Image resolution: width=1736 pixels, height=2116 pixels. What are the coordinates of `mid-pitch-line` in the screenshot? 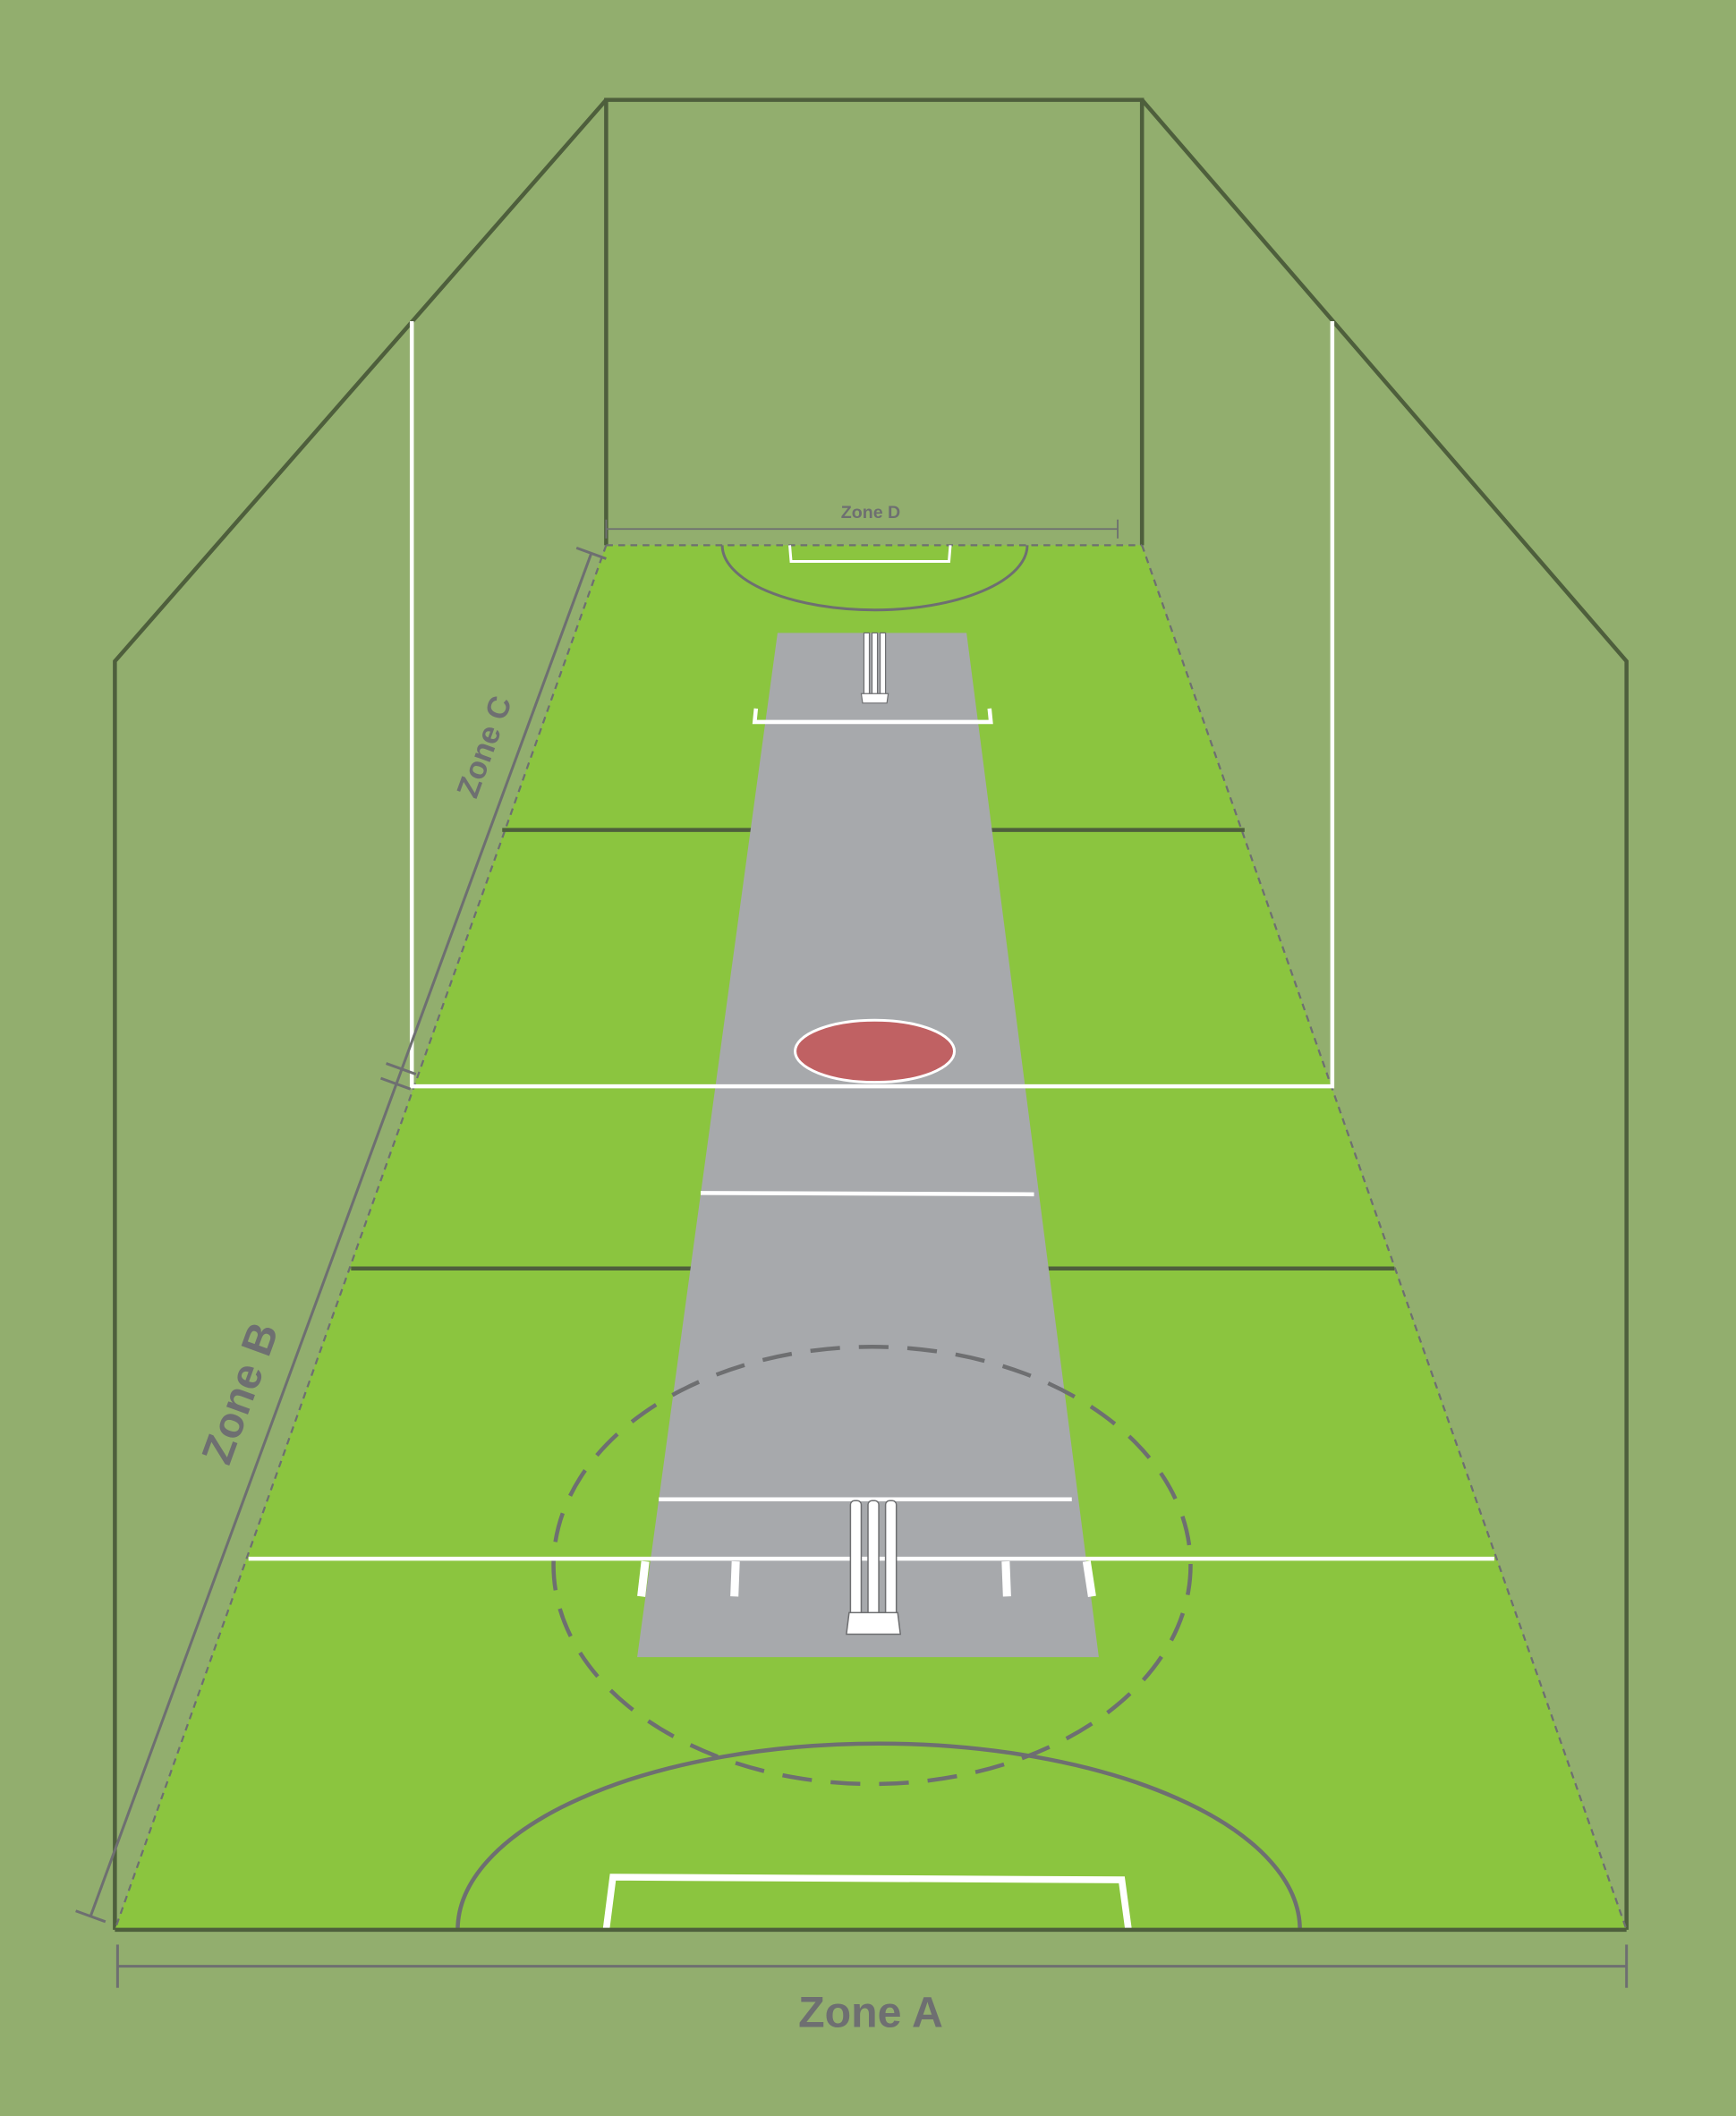 It's located at (868, 1193).